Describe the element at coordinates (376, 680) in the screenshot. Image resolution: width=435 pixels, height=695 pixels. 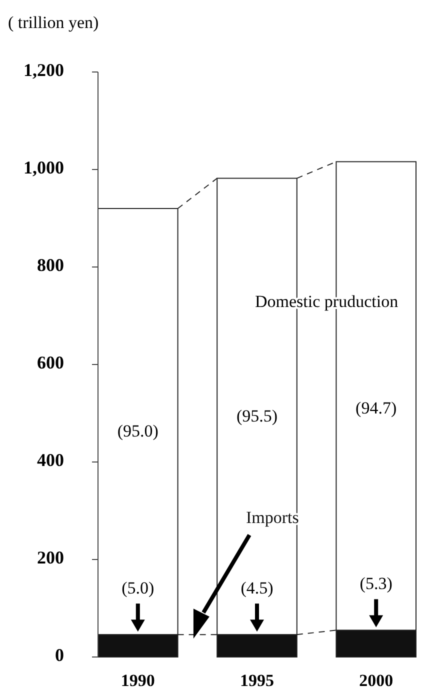
I see `x-tick-label: 2000` at that location.